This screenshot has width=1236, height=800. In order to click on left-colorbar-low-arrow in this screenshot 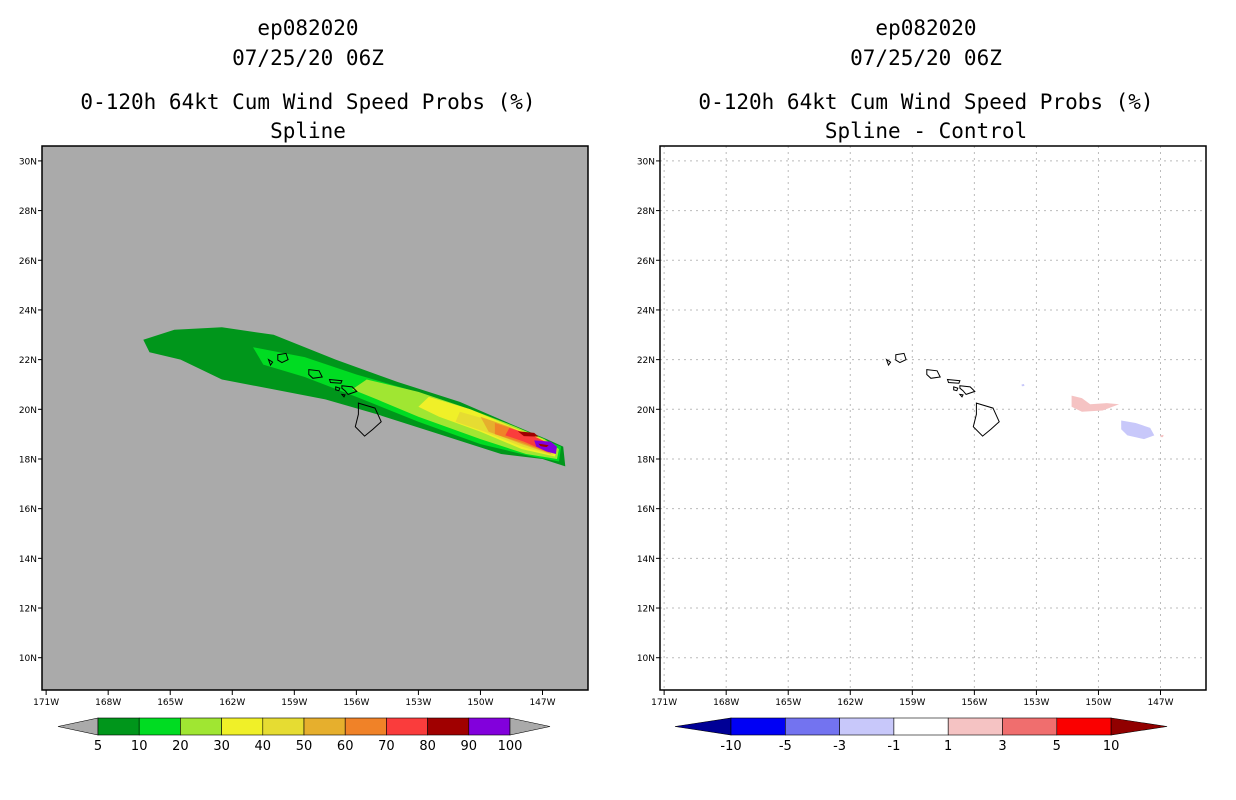, I will do `click(78, 726)`.